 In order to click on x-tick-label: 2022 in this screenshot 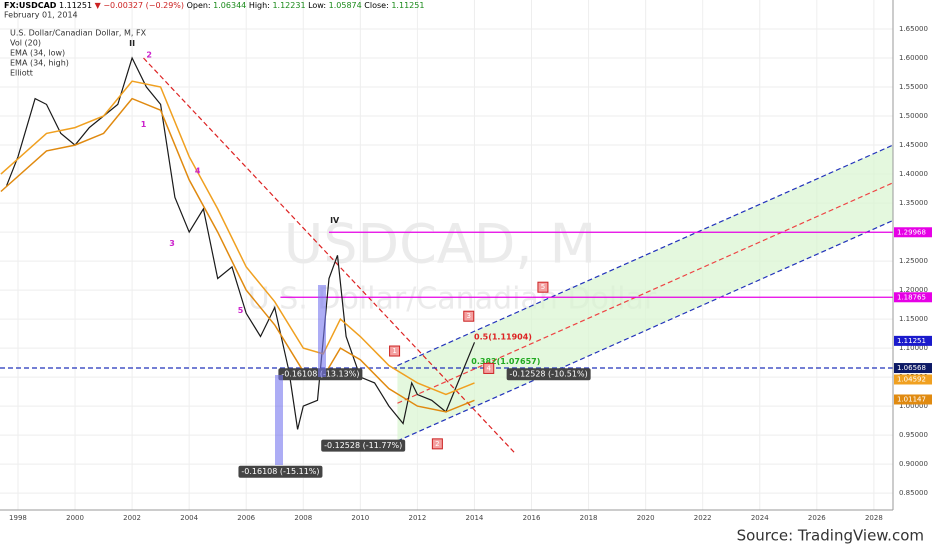, I will do `click(703, 518)`.